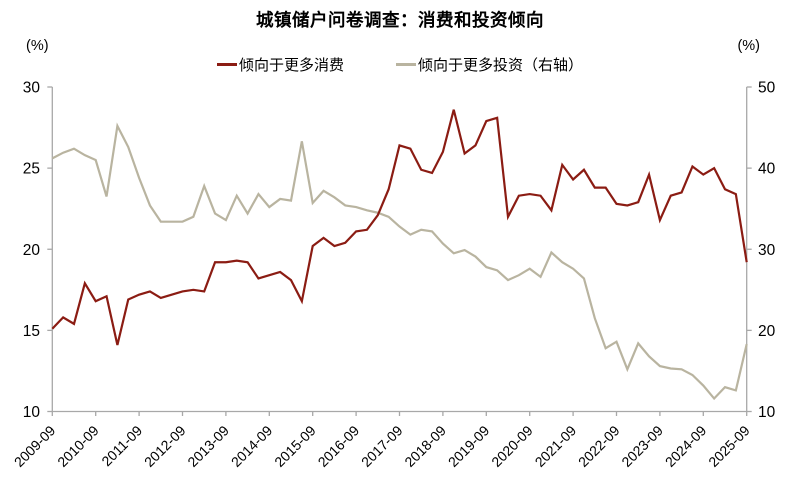 The image size is (800, 503). What do you see at coordinates (32, 88) in the screenshot?
I see `left-axis-tick-label: 30` at bounding box center [32, 88].